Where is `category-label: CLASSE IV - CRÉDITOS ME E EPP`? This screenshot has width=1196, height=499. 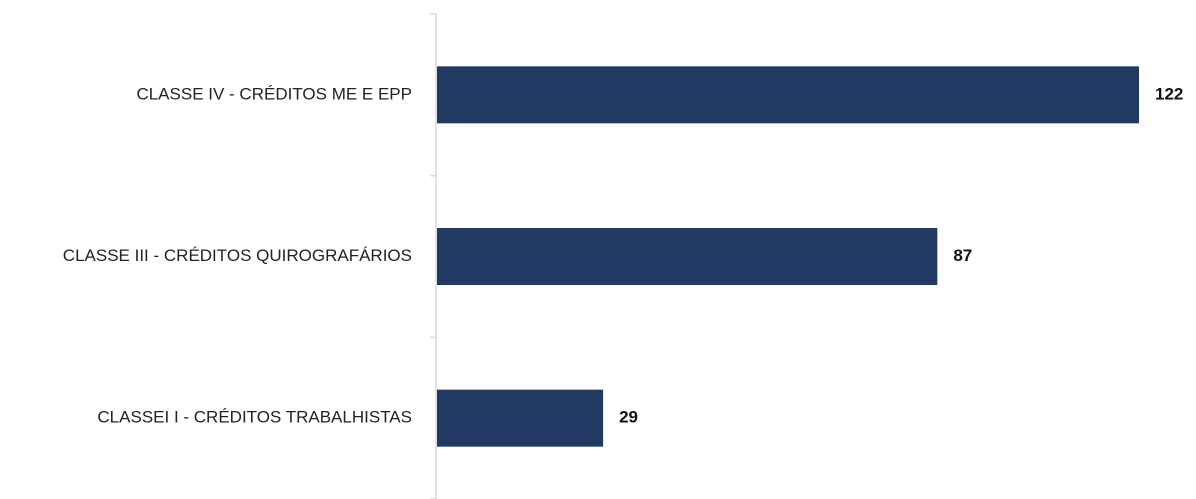
category-label: CLASSE IV - CRÉDITOS ME E EPP is located at coordinates (274, 93).